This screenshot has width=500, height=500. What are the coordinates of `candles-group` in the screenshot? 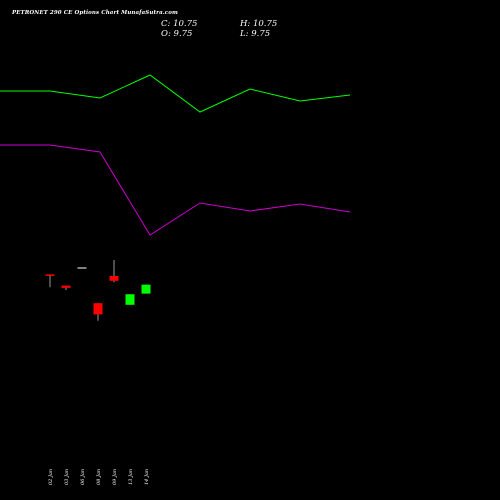 It's located at (98, 290).